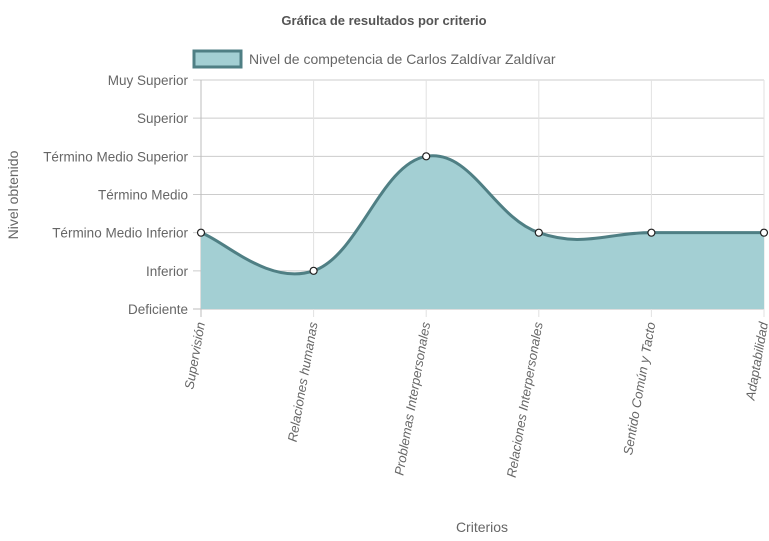 The width and height of the screenshot is (769, 541). I want to click on y-axis-title: Nivel obtenido, so click(13, 194).